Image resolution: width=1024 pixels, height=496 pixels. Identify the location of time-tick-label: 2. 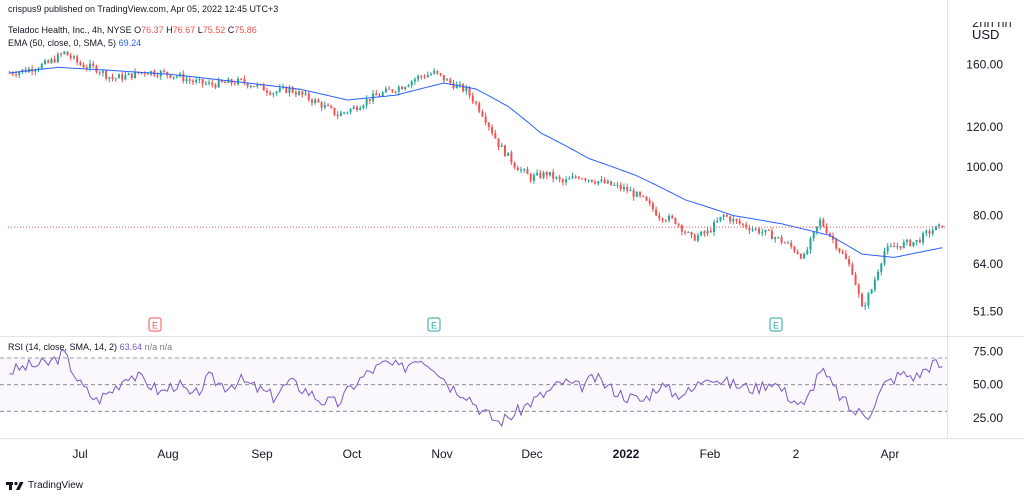
(796, 454).